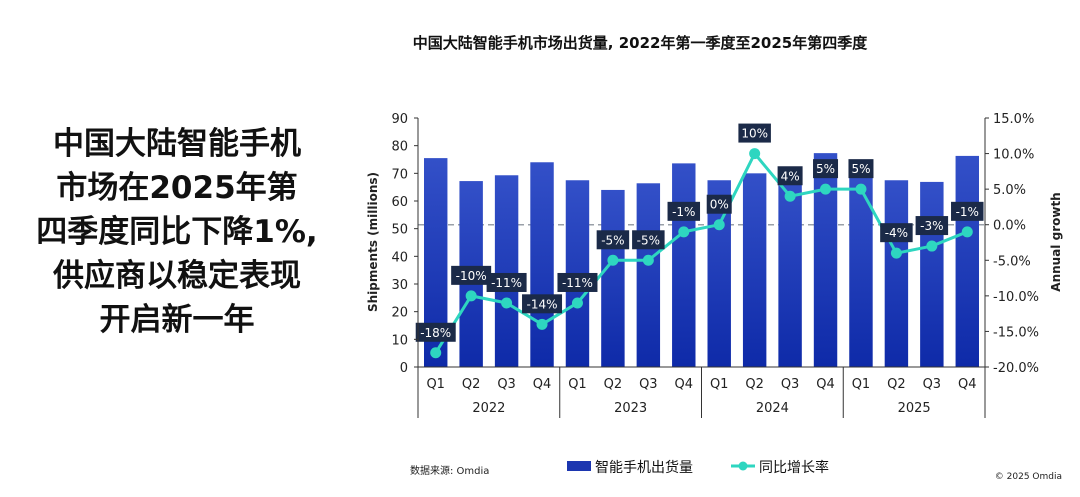 The image size is (1080, 497). What do you see at coordinates (1009, 190) in the screenshot?
I see `y2-tick-label: 5.0%` at bounding box center [1009, 190].